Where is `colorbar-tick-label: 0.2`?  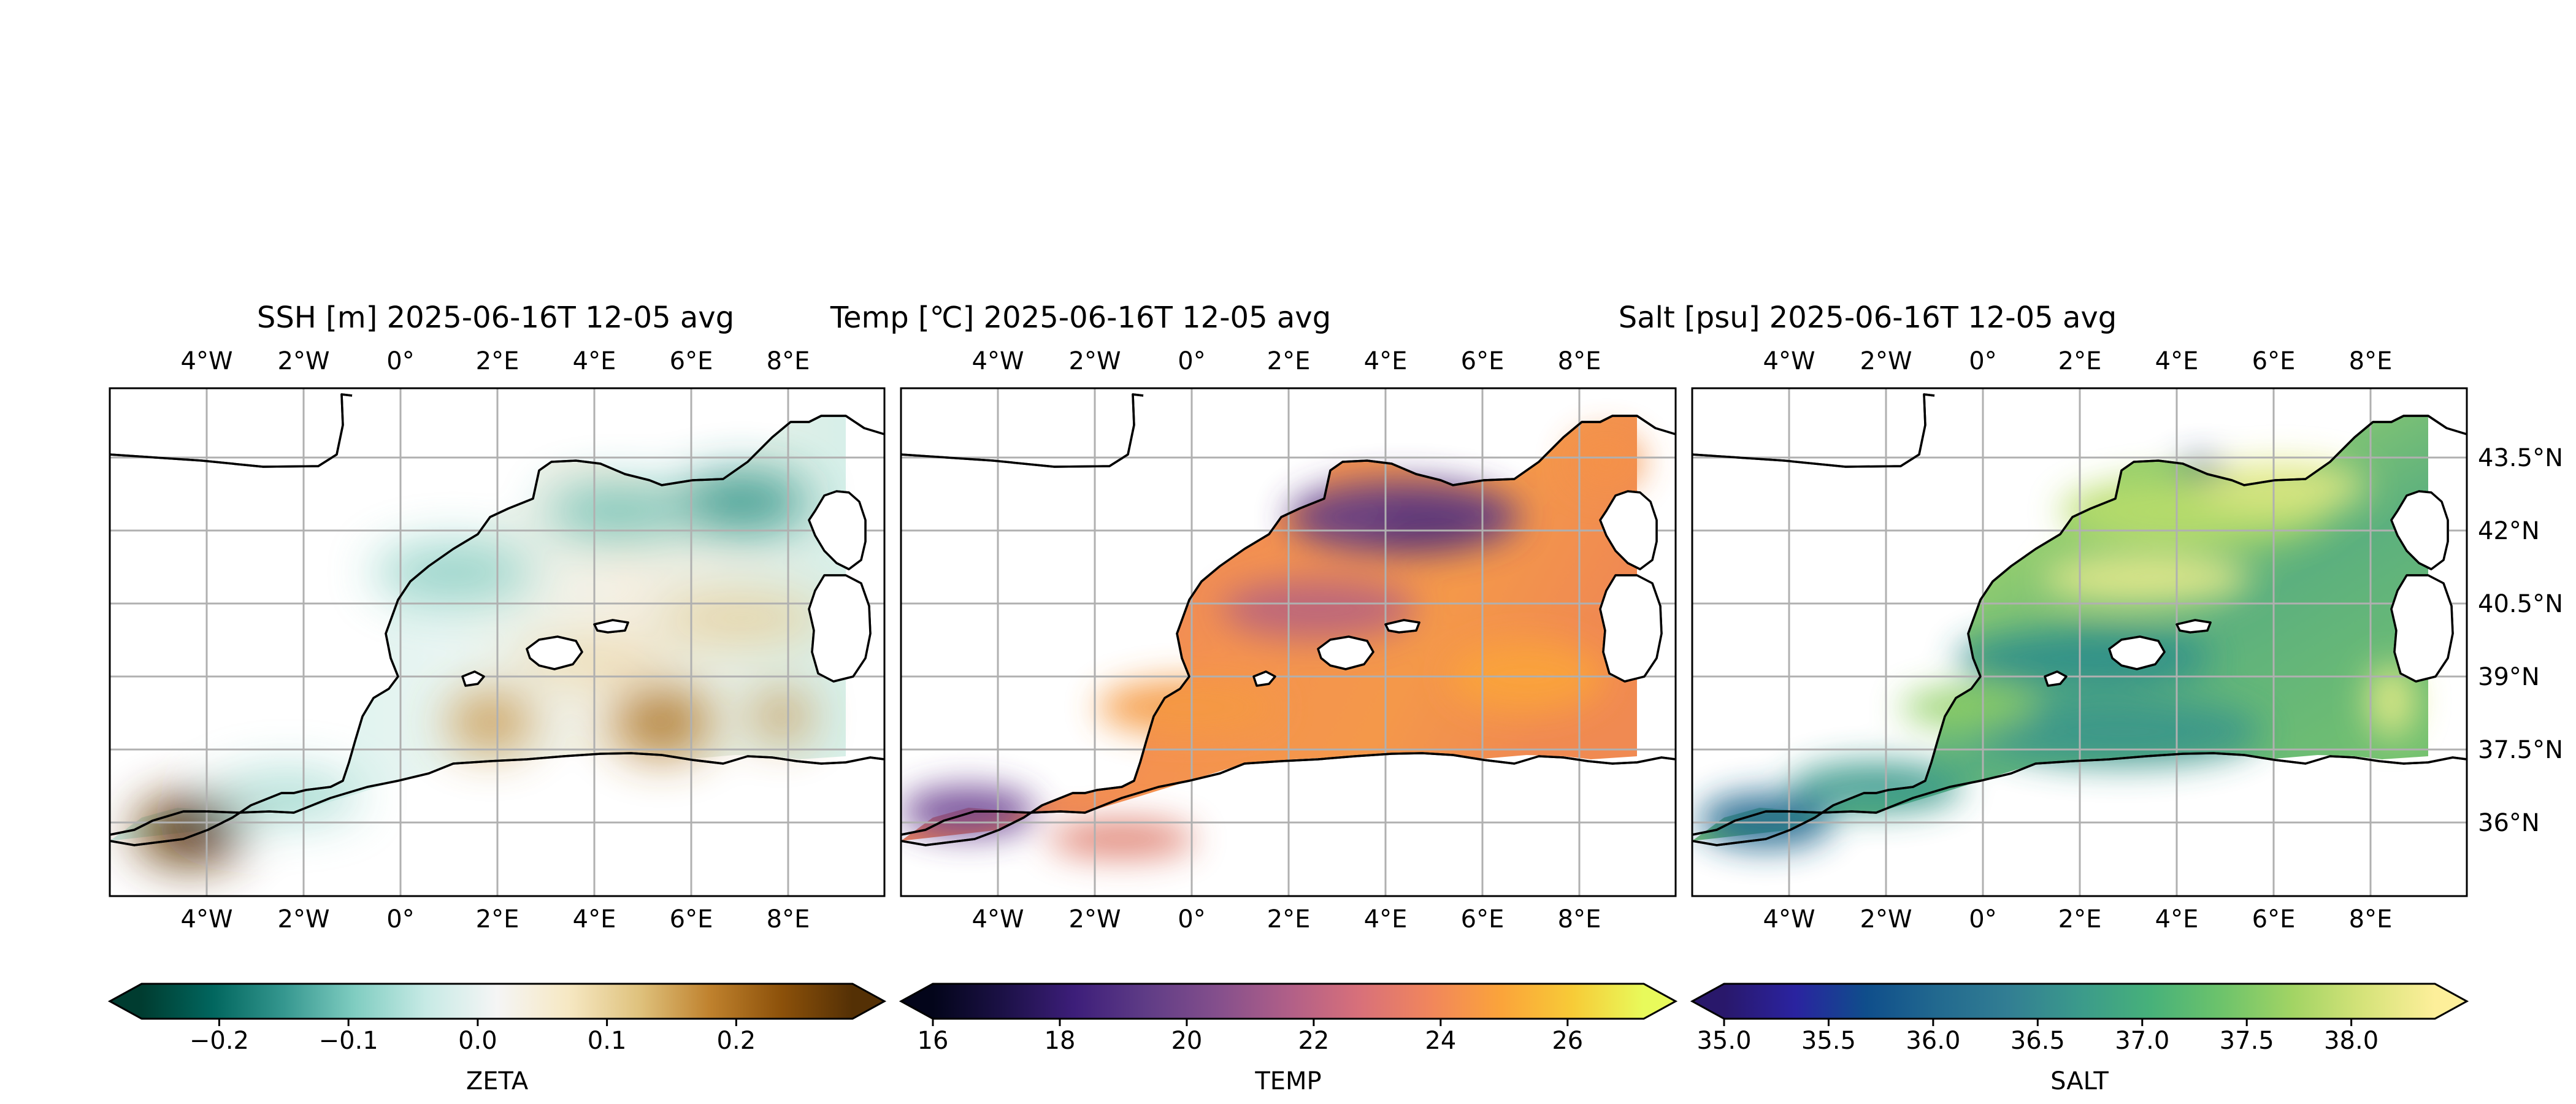
colorbar-tick-label: 0.2 is located at coordinates (736, 1041).